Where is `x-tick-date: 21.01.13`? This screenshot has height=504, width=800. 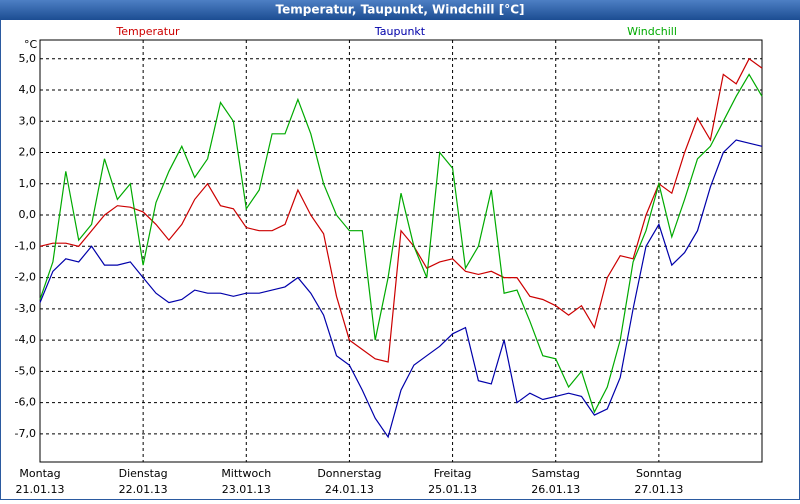 x-tick-date: 21.01.13 is located at coordinates (40, 489).